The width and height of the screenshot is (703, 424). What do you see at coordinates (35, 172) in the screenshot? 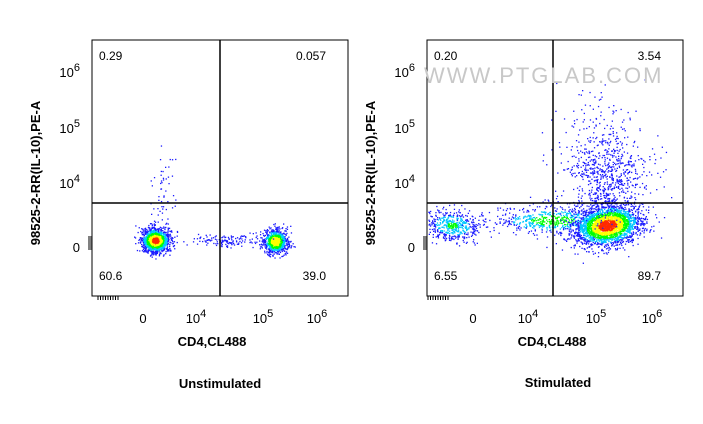
I see `y-axis-title: 98525-2-RR(IL-10),PE-A` at bounding box center [35, 172].